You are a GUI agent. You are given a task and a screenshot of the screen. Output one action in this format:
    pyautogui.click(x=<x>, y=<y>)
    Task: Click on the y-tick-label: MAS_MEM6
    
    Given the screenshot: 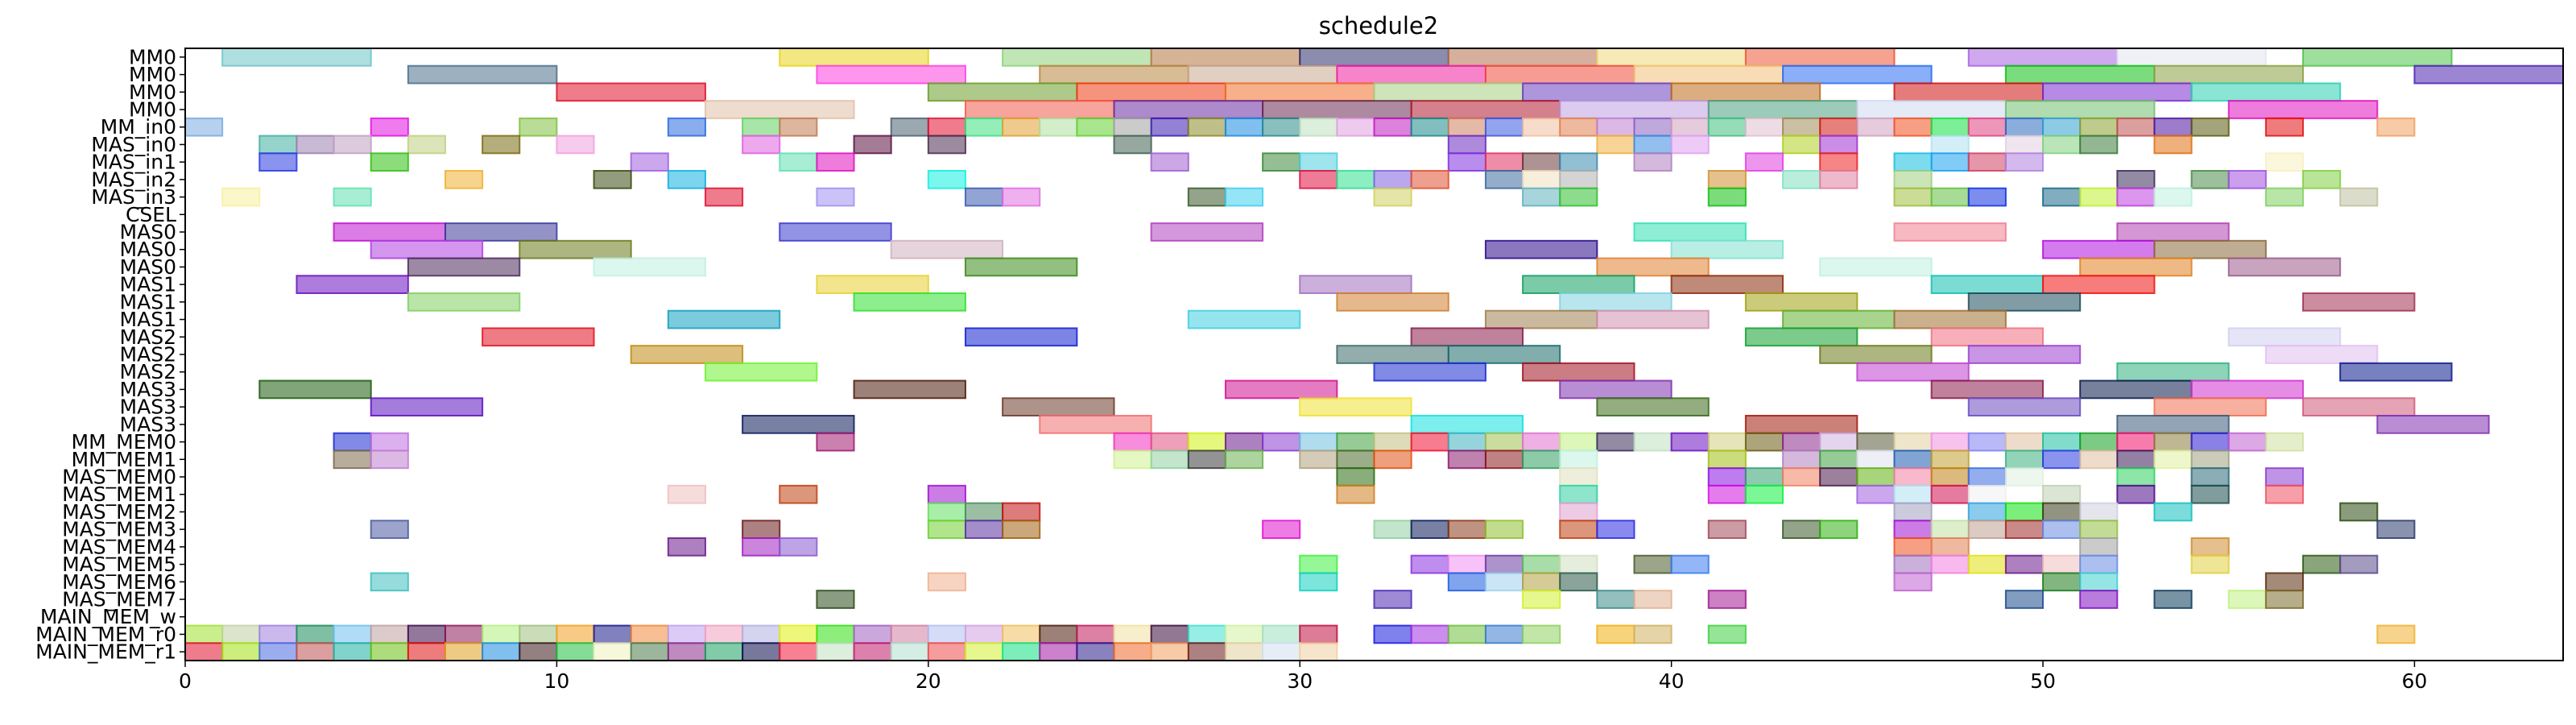 What is the action you would take?
    pyautogui.click(x=119, y=582)
    